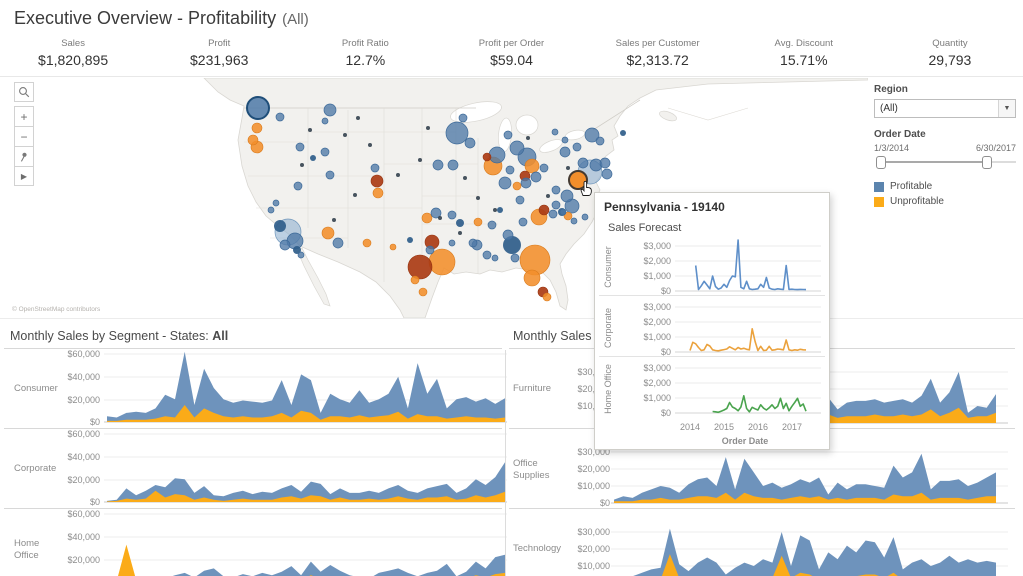 The height and width of the screenshot is (576, 1023). What do you see at coordinates (24, 92) in the screenshot?
I see `map-search-button` at bounding box center [24, 92].